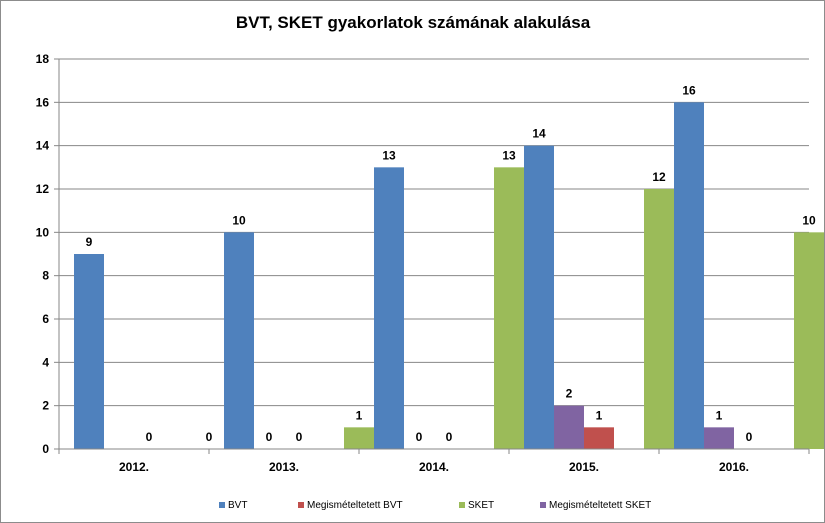  I want to click on y-tick-label: 16, so click(43, 102).